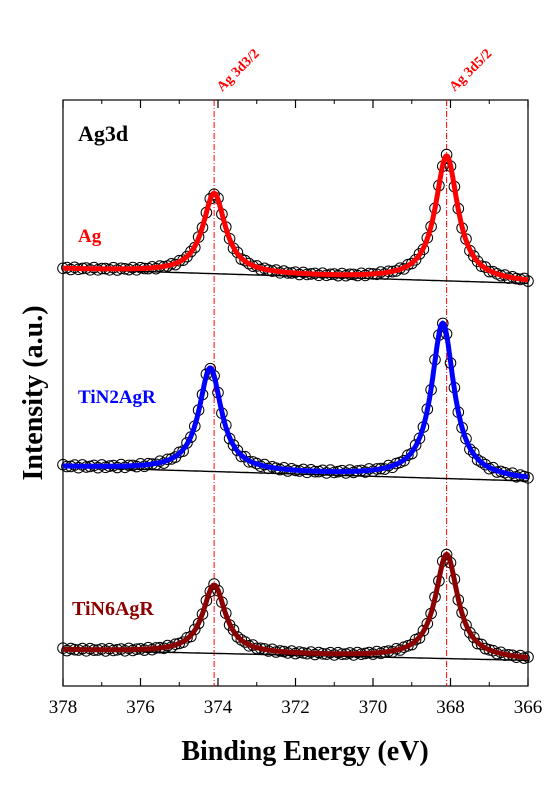  Describe the element at coordinates (90, 236) in the screenshot. I see `series-label: Ag` at that location.